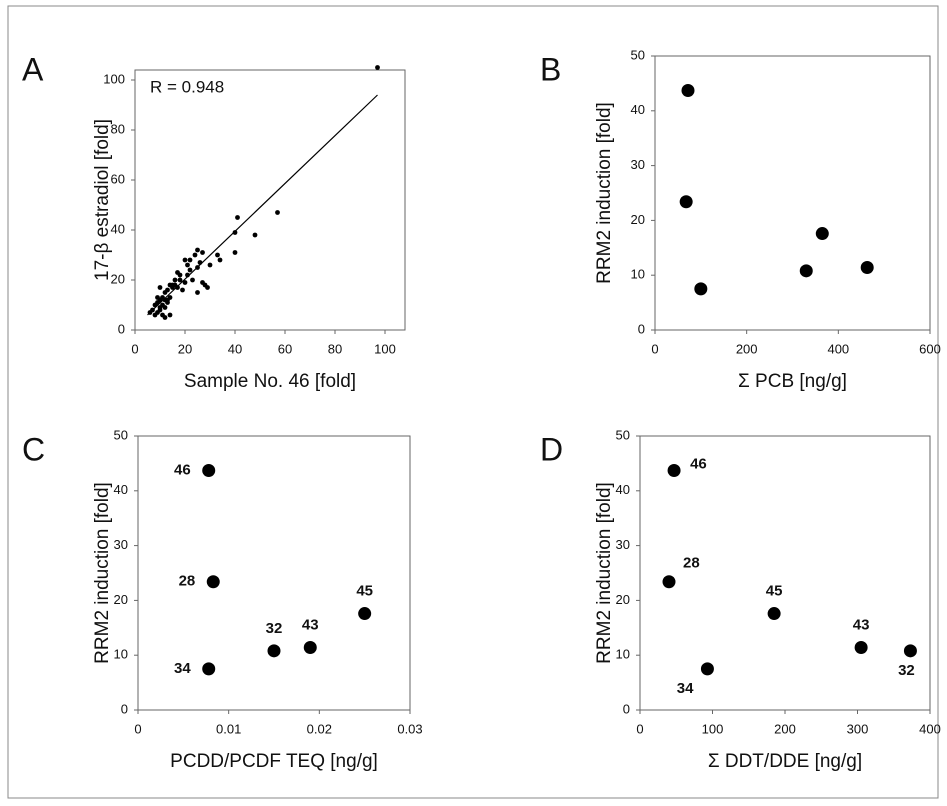  What do you see at coordinates (33, 449) in the screenshot?
I see `panel-label: C` at bounding box center [33, 449].